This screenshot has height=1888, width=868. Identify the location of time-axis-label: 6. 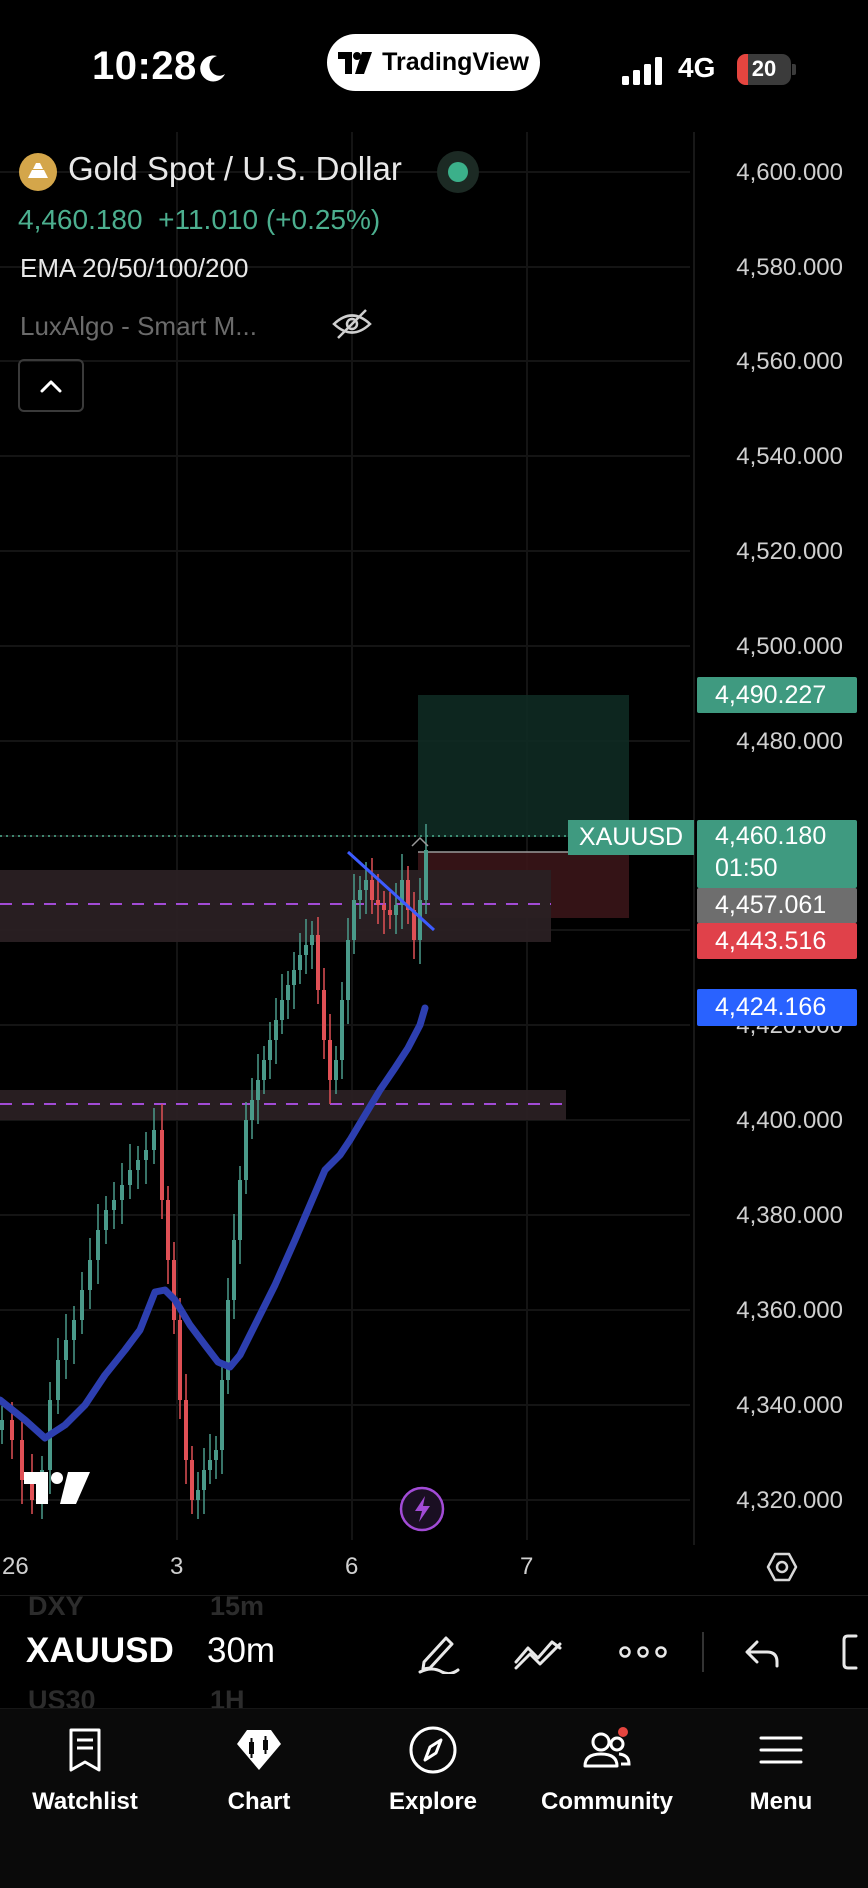
(352, 1566).